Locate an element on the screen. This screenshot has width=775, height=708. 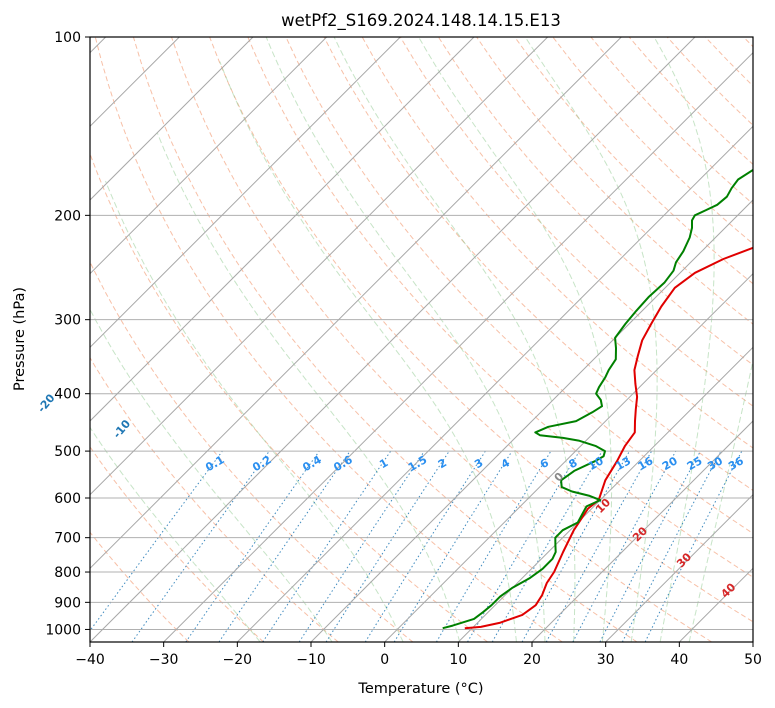
y-tick-label: 700 is located at coordinates (67, 539).